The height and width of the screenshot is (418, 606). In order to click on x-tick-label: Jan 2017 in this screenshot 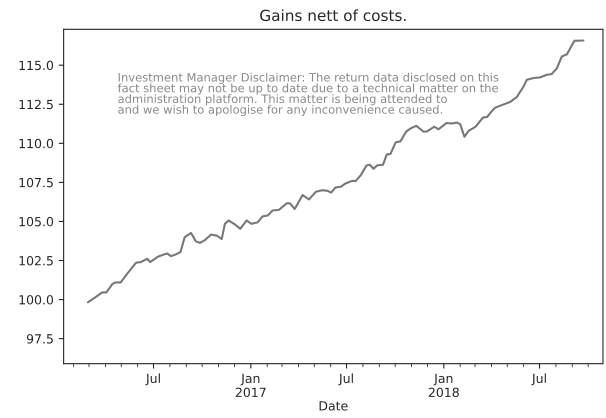, I will do `click(251, 386)`.